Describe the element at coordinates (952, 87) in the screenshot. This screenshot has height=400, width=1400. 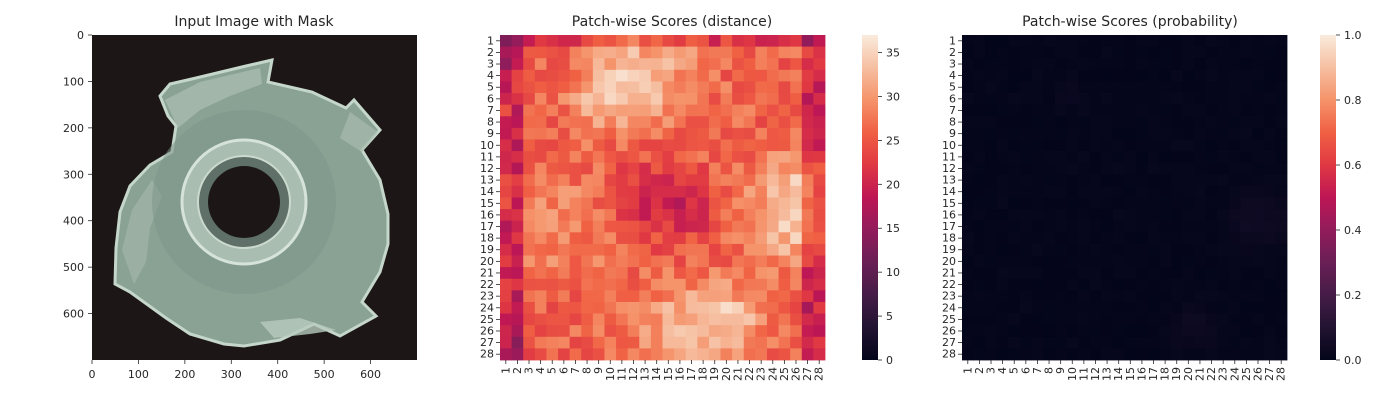
I see `probability-heatmap-y-tick-label: 5` at that location.